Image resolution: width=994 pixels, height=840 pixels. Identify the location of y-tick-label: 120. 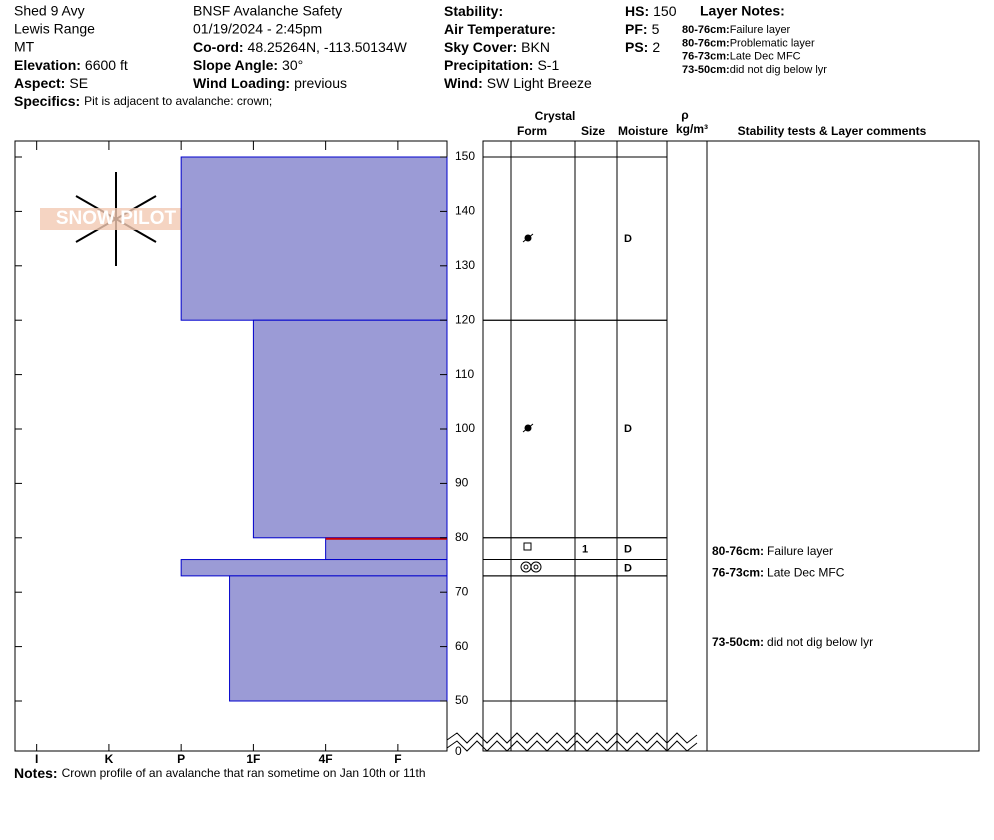
(465, 319).